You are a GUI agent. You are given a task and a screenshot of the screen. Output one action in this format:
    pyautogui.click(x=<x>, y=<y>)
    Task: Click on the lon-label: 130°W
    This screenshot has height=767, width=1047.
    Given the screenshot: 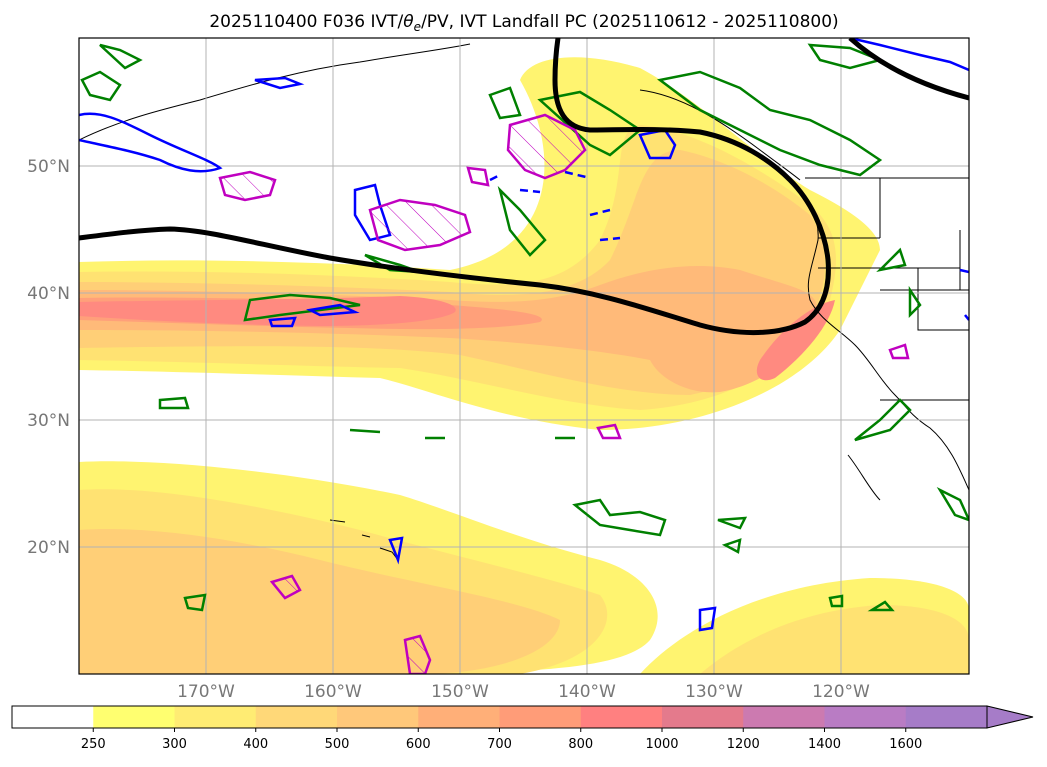 What is the action you would take?
    pyautogui.click(x=714, y=692)
    